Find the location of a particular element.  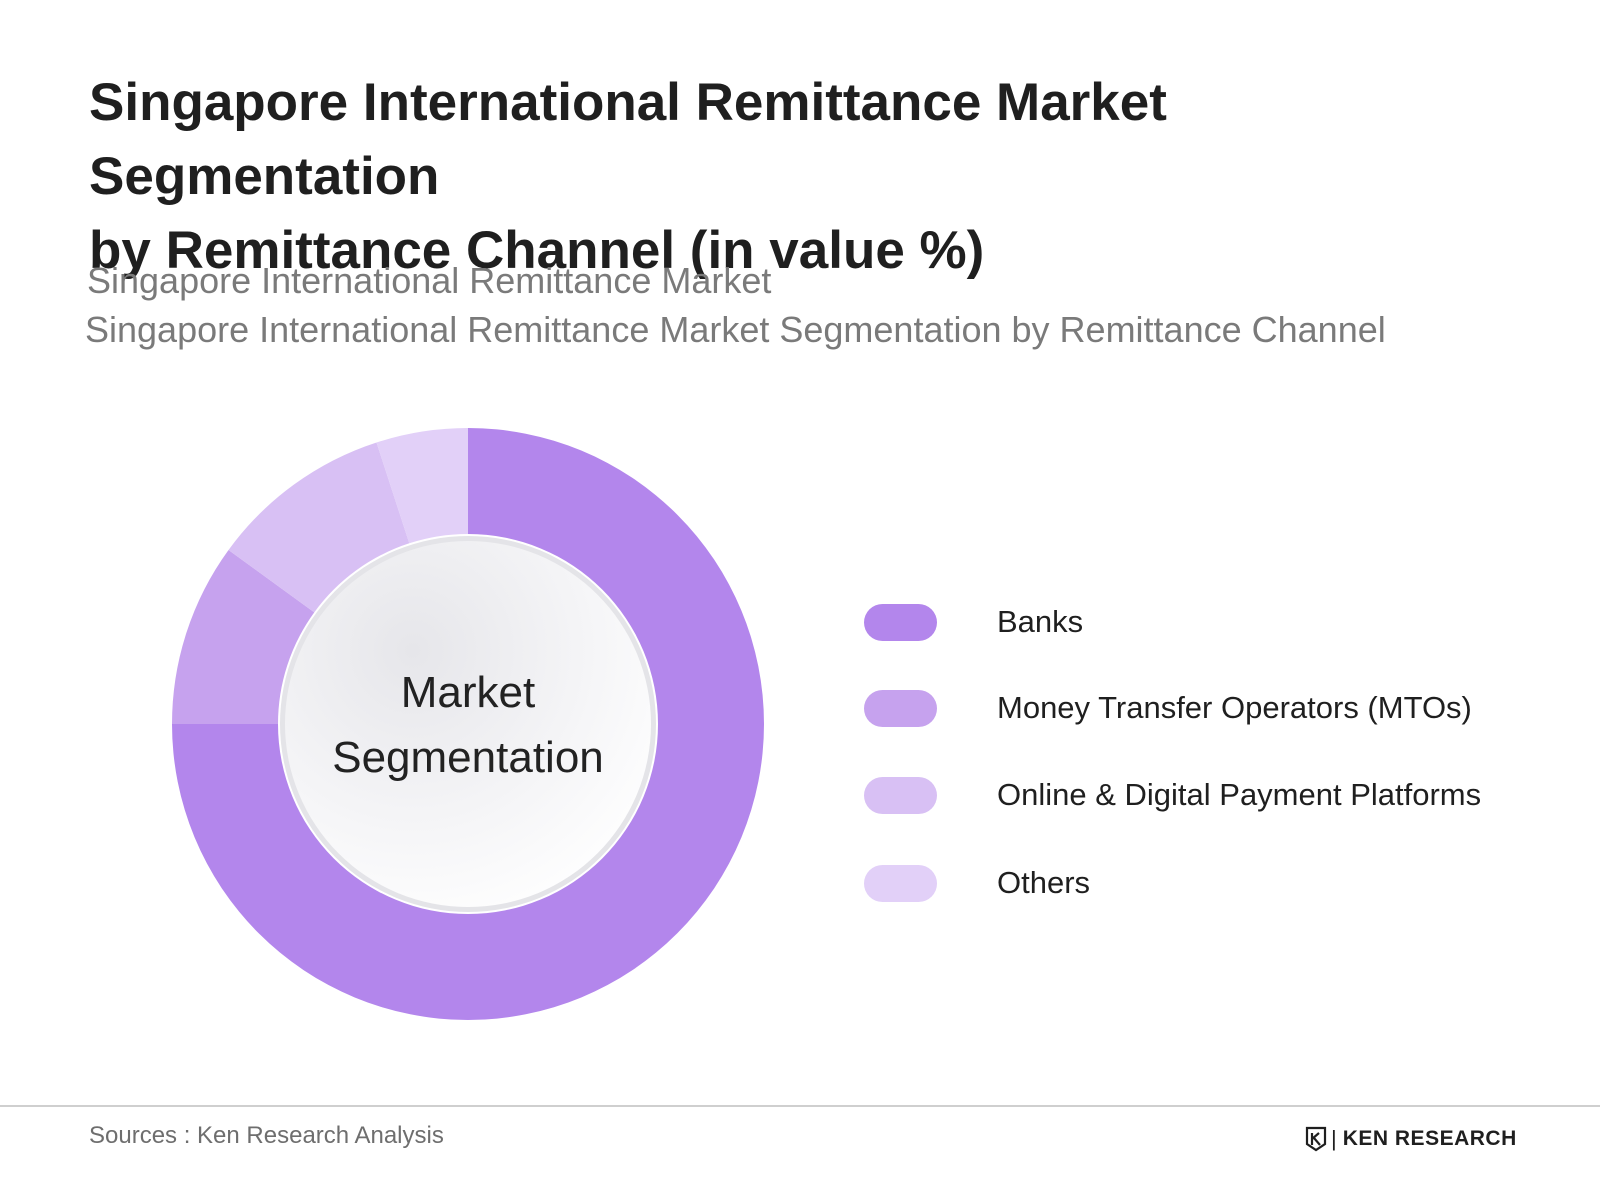

donut-slice-others is located at coordinates (422, 486).